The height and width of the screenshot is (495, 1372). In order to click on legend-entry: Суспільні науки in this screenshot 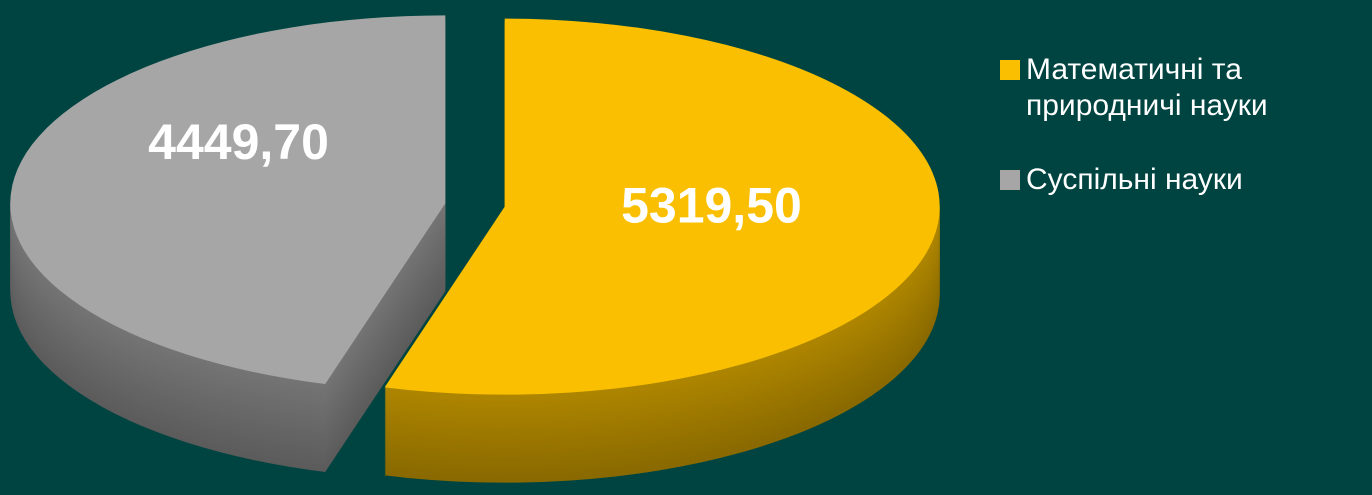, I will do `click(1165, 180)`.